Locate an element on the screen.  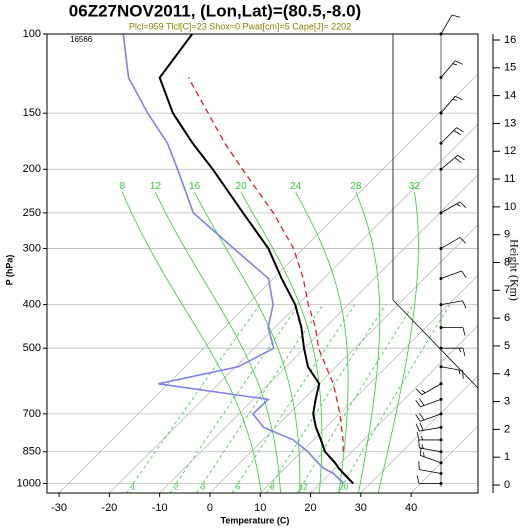
moist-adiabat-label: 12 is located at coordinates (156, 186).